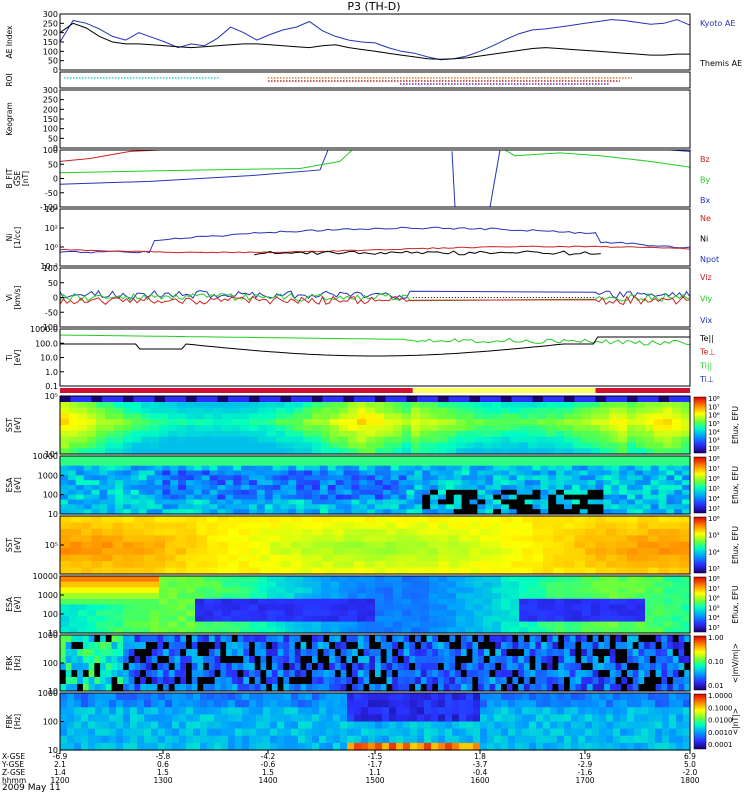 The image size is (750, 800). What do you see at coordinates (422, 399) in the screenshot?
I see `sst-e-top` at bounding box center [422, 399].